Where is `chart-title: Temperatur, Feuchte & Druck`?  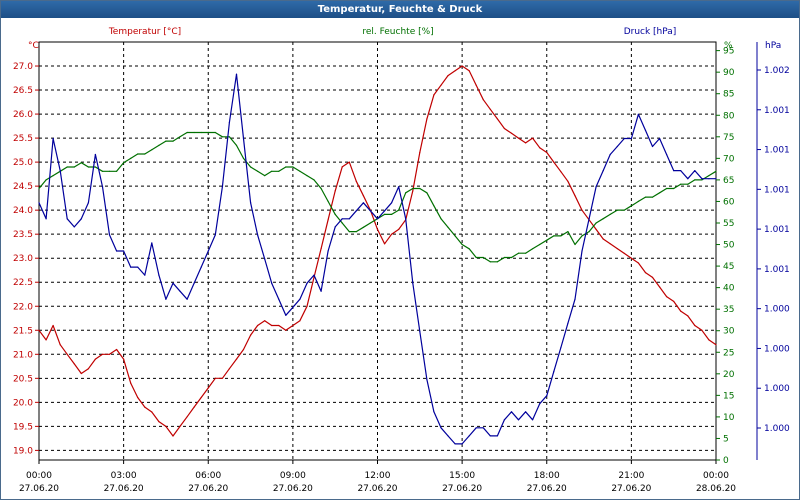
chart-title: Temperatur, Feuchte & Druck is located at coordinates (400, 9).